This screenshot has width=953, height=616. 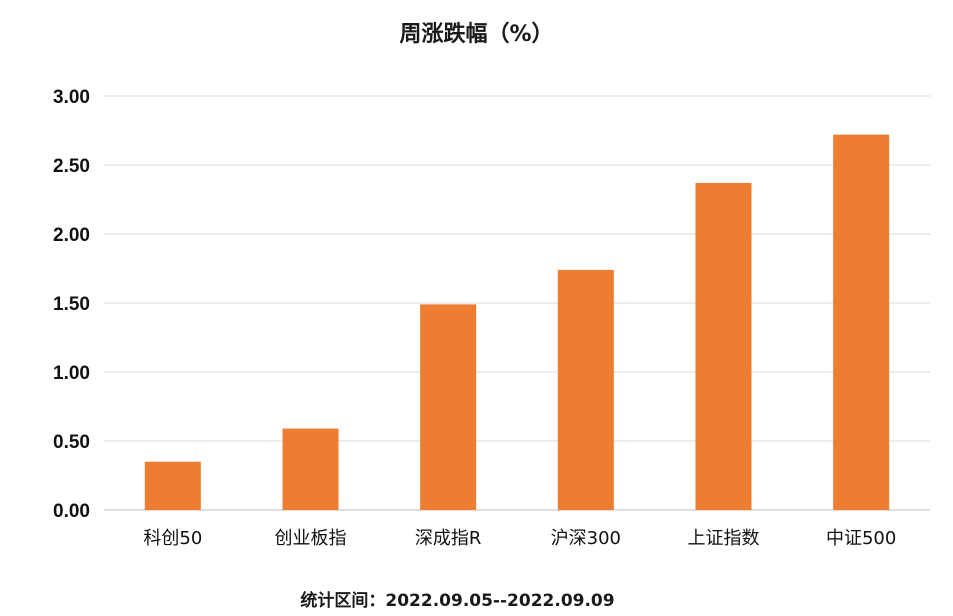 What do you see at coordinates (71, 373) in the screenshot?
I see `y-tick-label: 1.00` at bounding box center [71, 373].